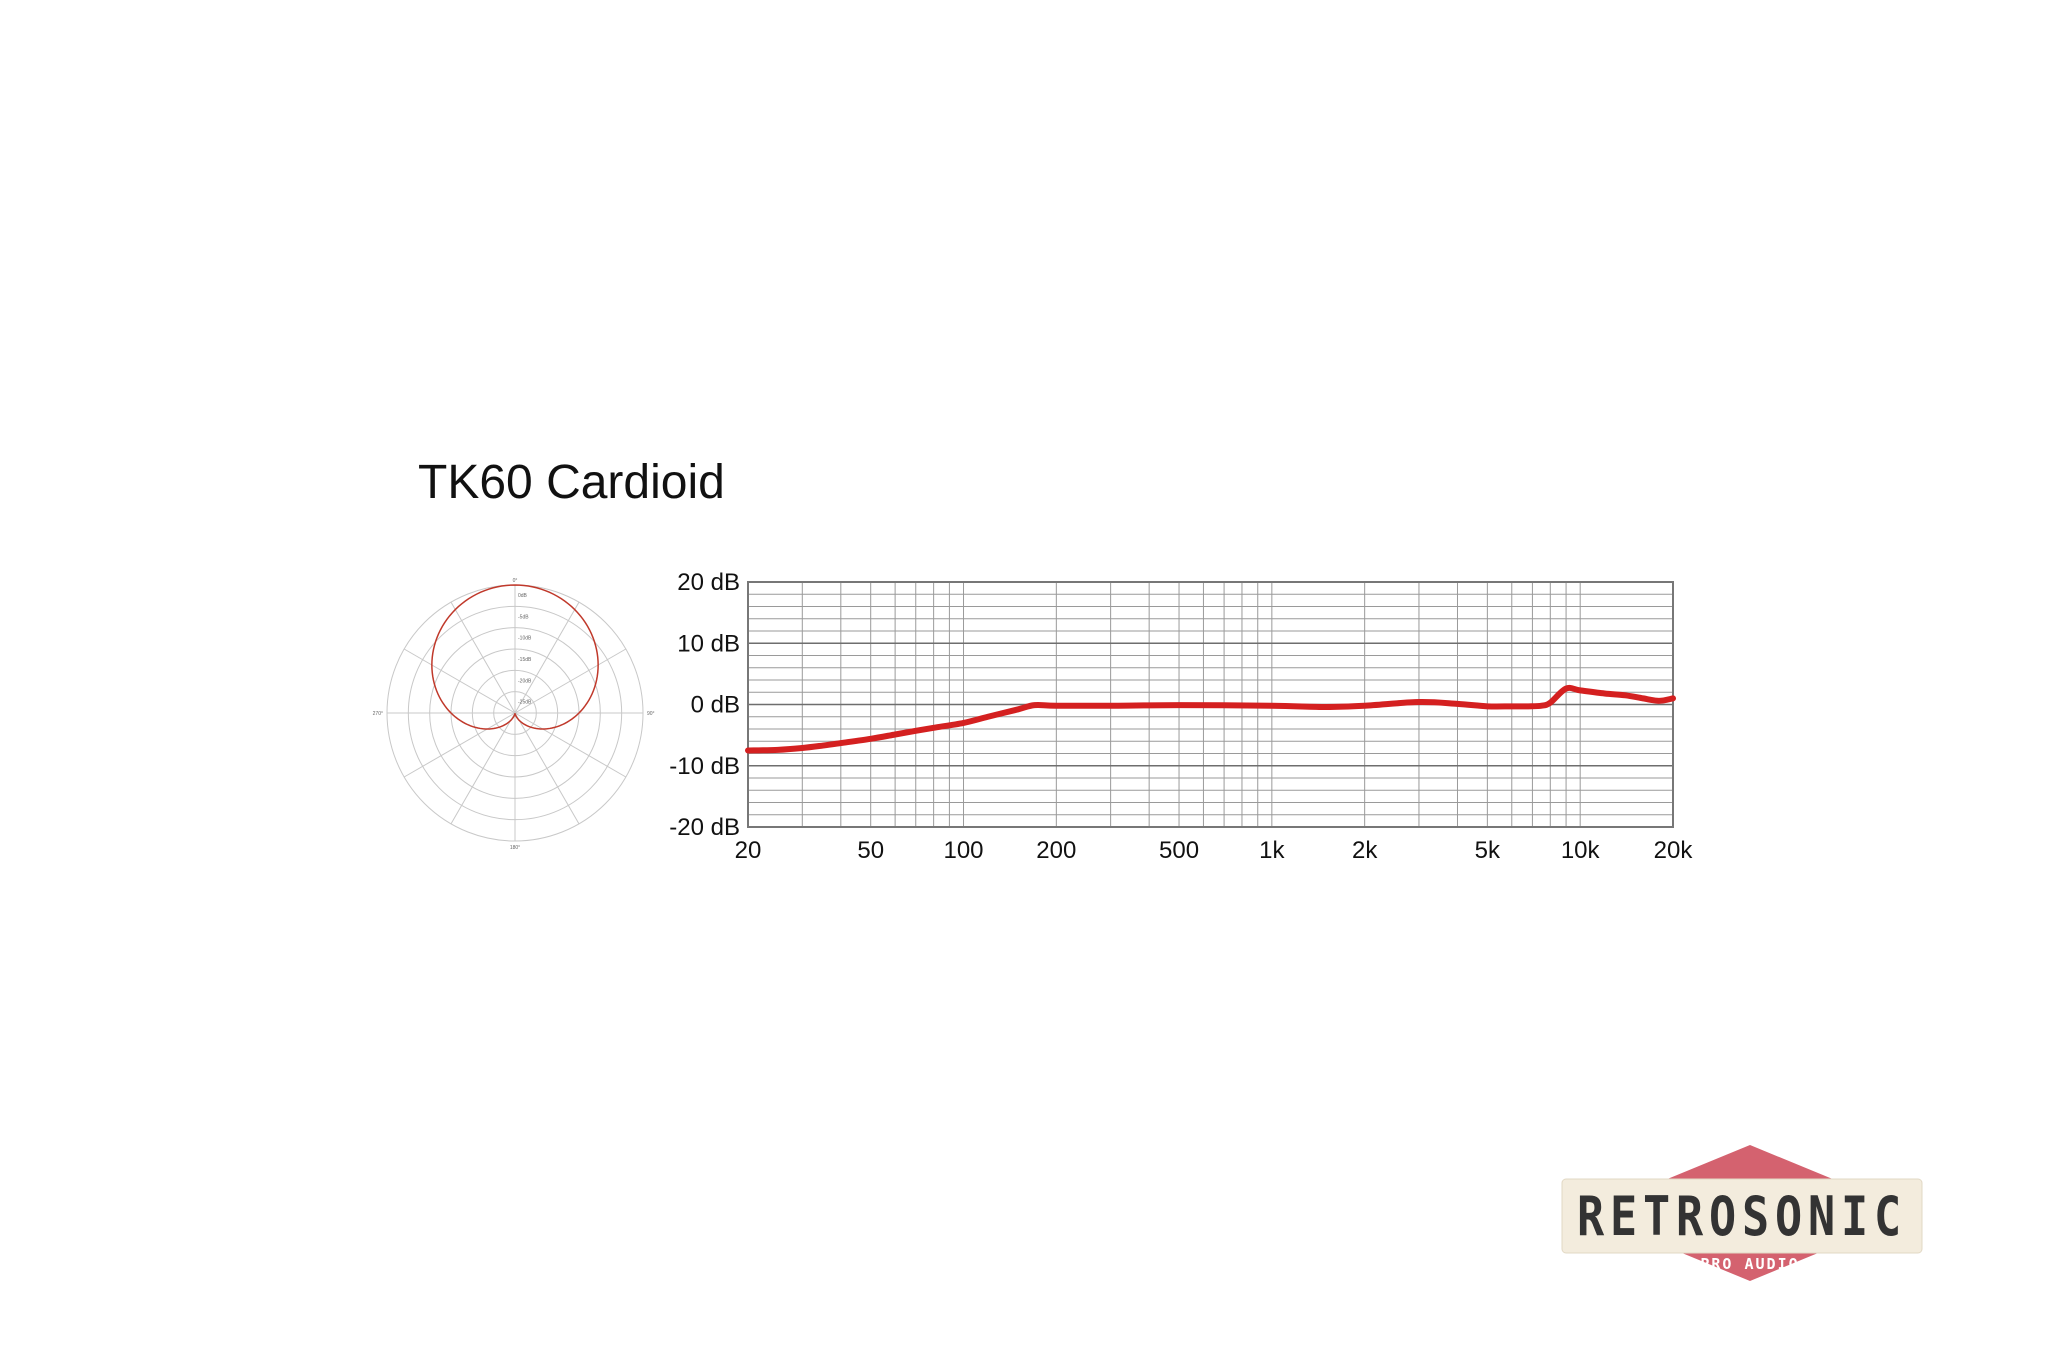  I want to click on fr-x-tick-label: 500, so click(1179, 850).